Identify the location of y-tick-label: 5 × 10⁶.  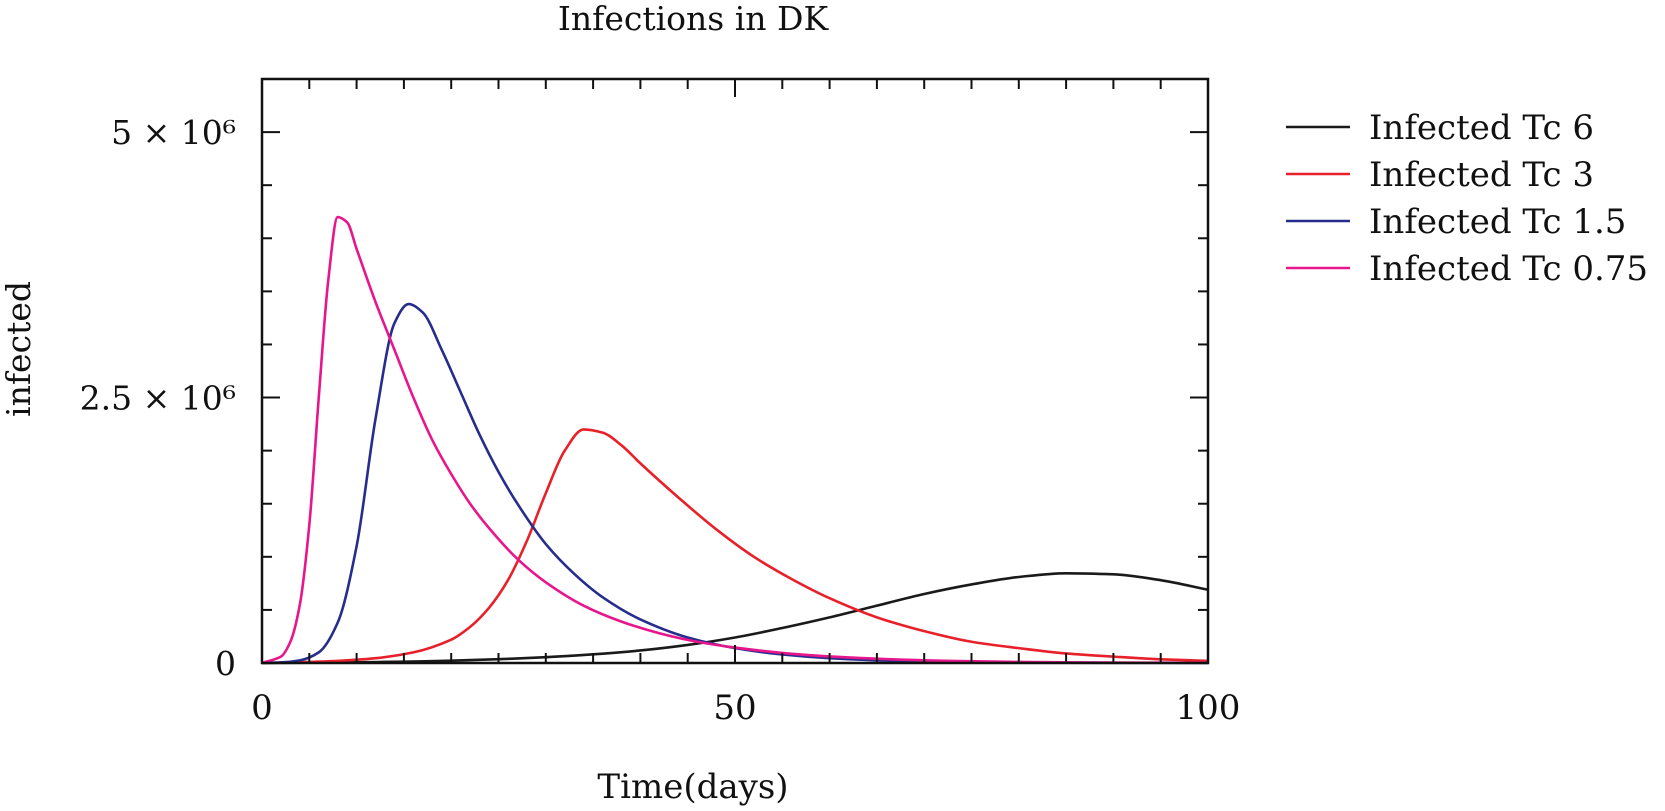
(173, 132).